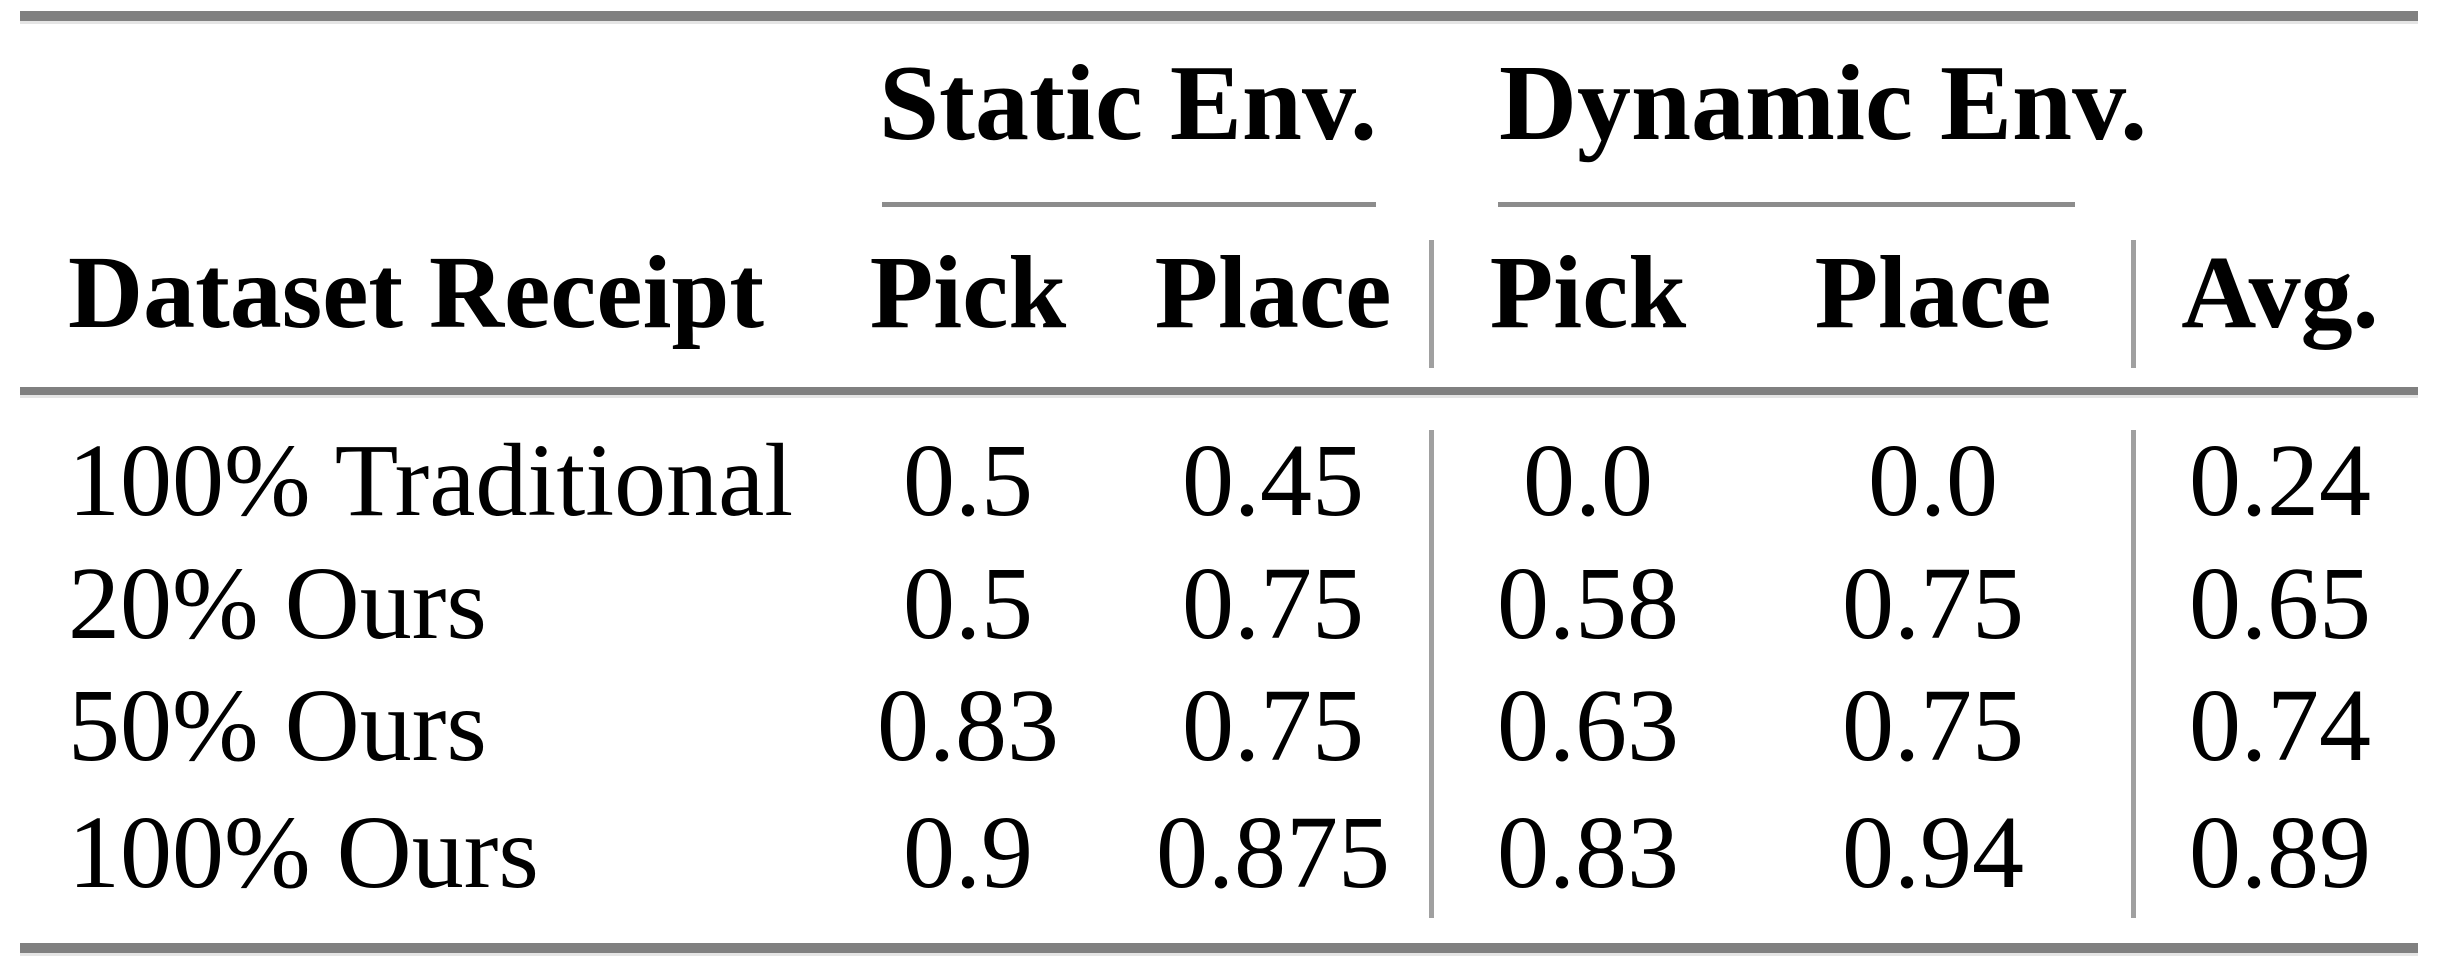 This screenshot has height=966, width=2440. I want to click on cell-static-pick: 0.83, so click(968, 725).